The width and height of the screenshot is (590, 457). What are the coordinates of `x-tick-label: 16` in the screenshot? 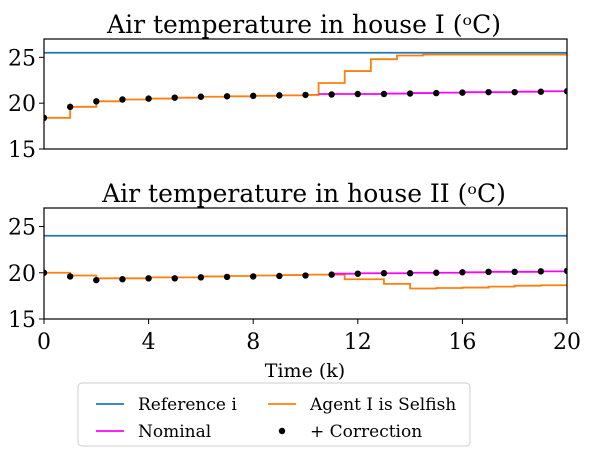 It's located at (462, 342).